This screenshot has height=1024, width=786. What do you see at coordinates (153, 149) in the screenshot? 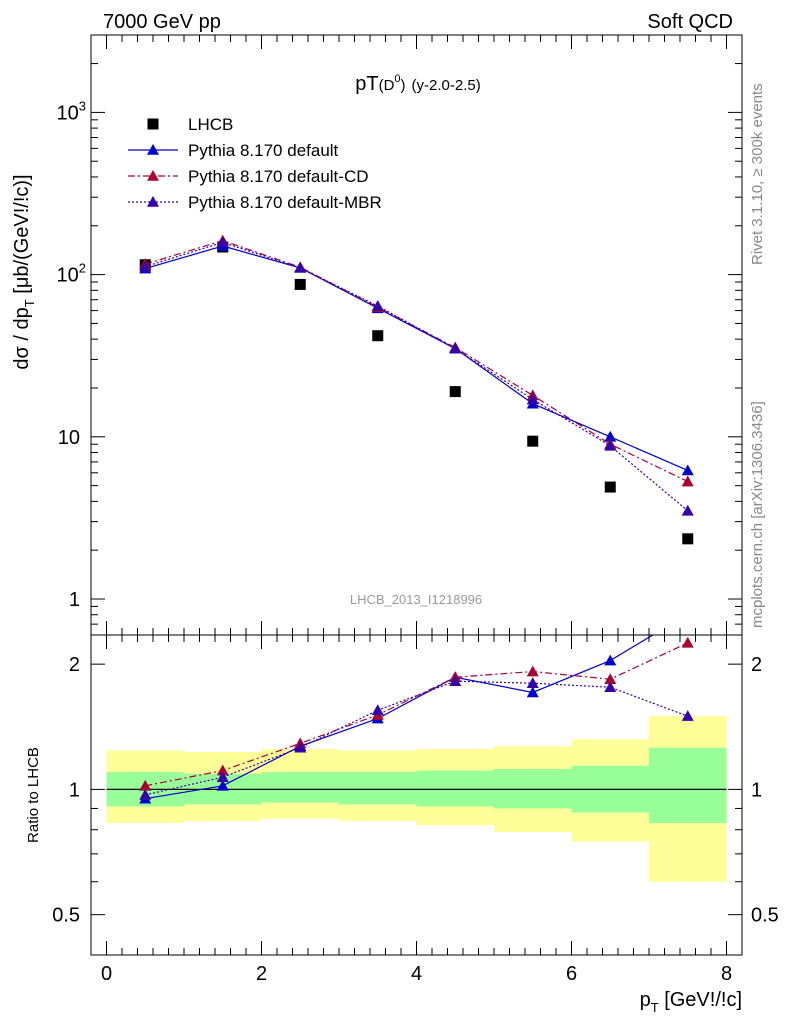
I see `legend-marker-default` at bounding box center [153, 149].